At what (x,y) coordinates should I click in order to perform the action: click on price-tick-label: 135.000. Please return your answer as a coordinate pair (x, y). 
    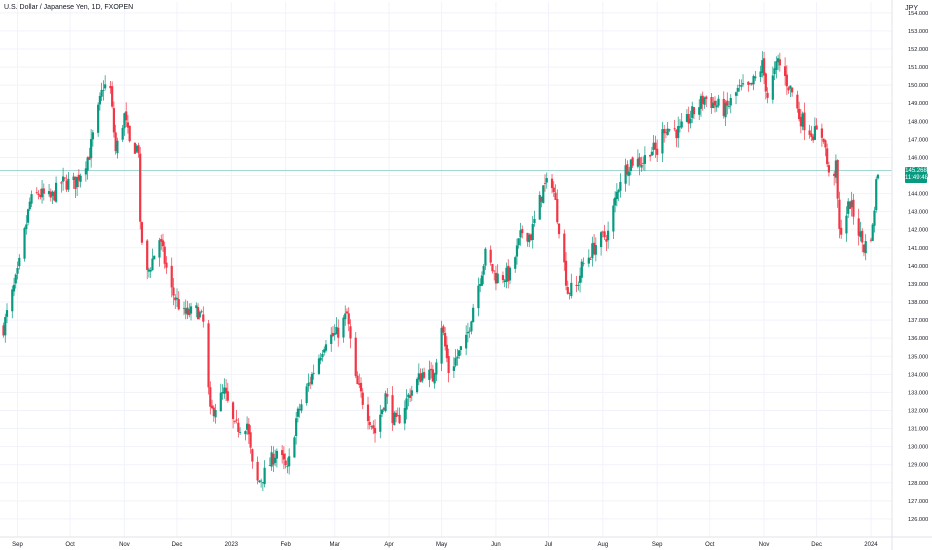
    Looking at the image, I should click on (918, 357).